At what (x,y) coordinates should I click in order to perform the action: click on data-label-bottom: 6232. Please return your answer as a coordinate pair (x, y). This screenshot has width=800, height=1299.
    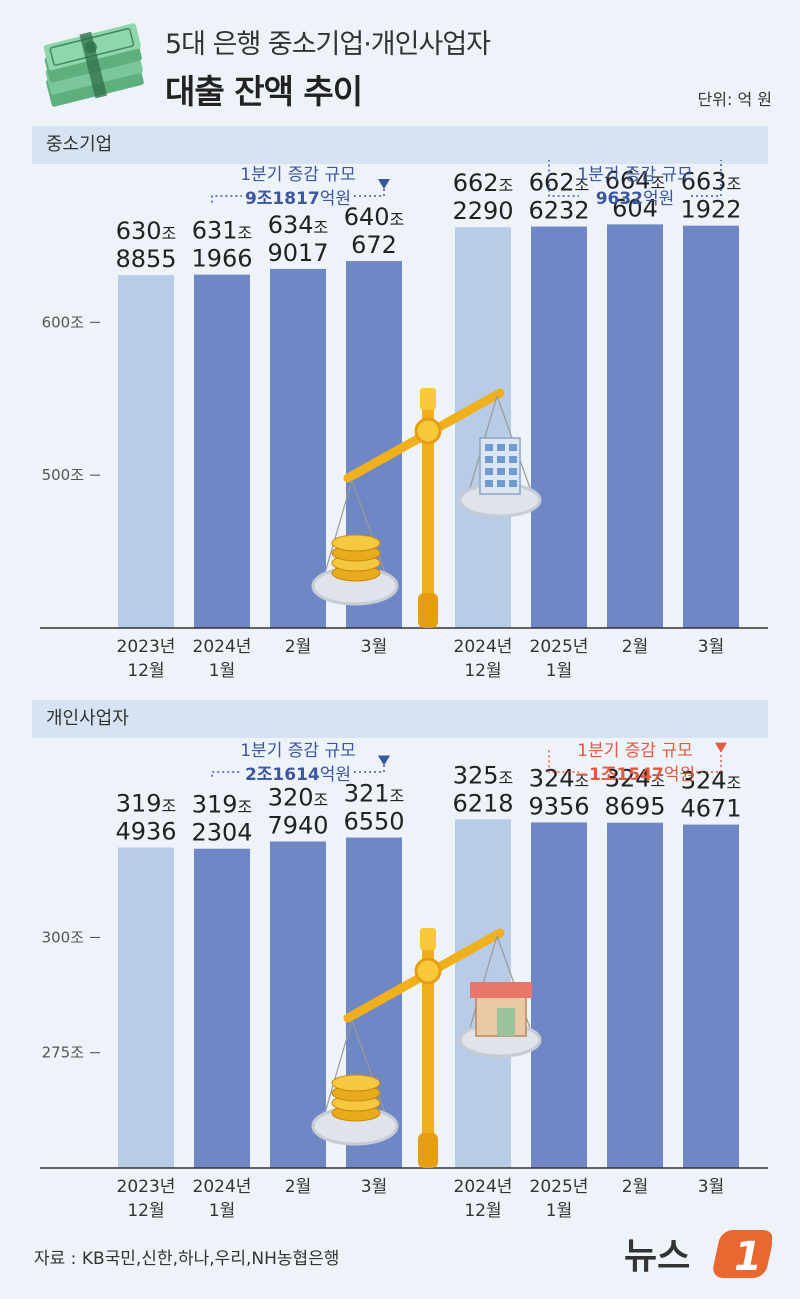
    Looking at the image, I should click on (558, 211).